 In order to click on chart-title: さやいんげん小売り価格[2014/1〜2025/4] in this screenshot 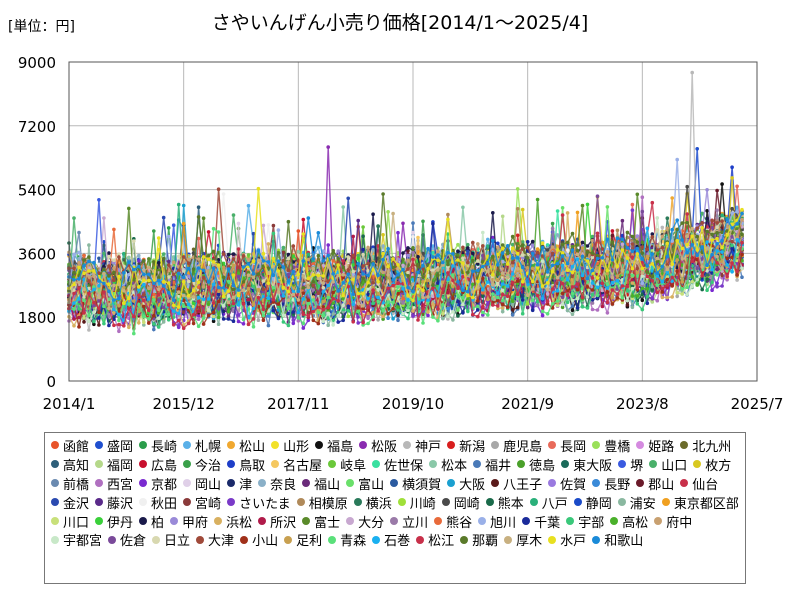, I will do `click(400, 23)`.